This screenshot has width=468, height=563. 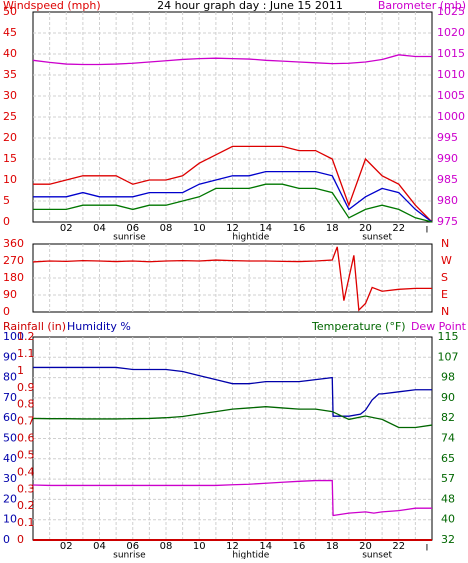 What do you see at coordinates (52, 6) in the screenshot?
I see `panel-1-left-axis-label: Windspeed (mph)` at bounding box center [52, 6].